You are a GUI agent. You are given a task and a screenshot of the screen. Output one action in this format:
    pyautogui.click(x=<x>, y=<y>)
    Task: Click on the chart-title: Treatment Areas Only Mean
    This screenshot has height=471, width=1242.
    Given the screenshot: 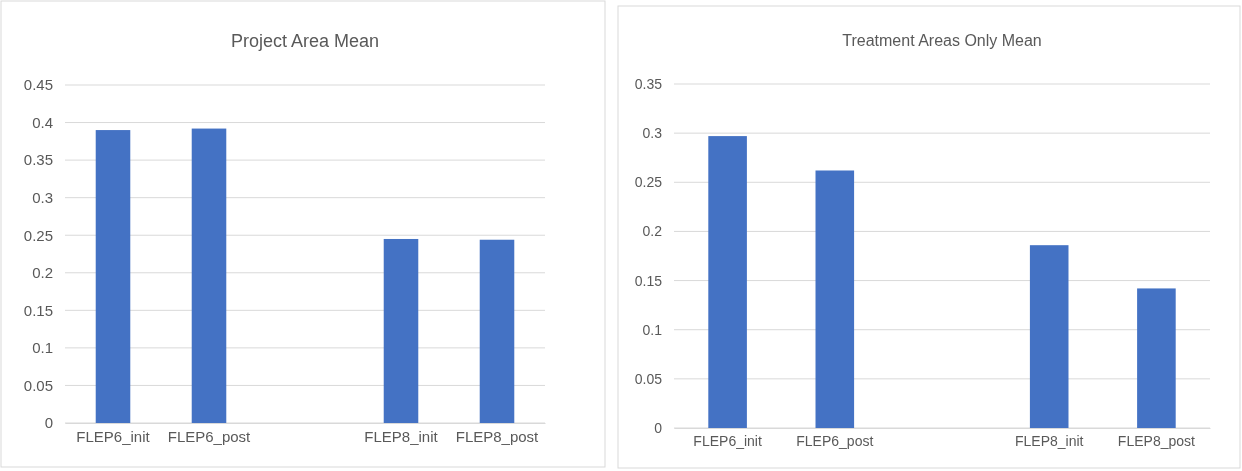 What is the action you would take?
    pyautogui.click(x=942, y=40)
    